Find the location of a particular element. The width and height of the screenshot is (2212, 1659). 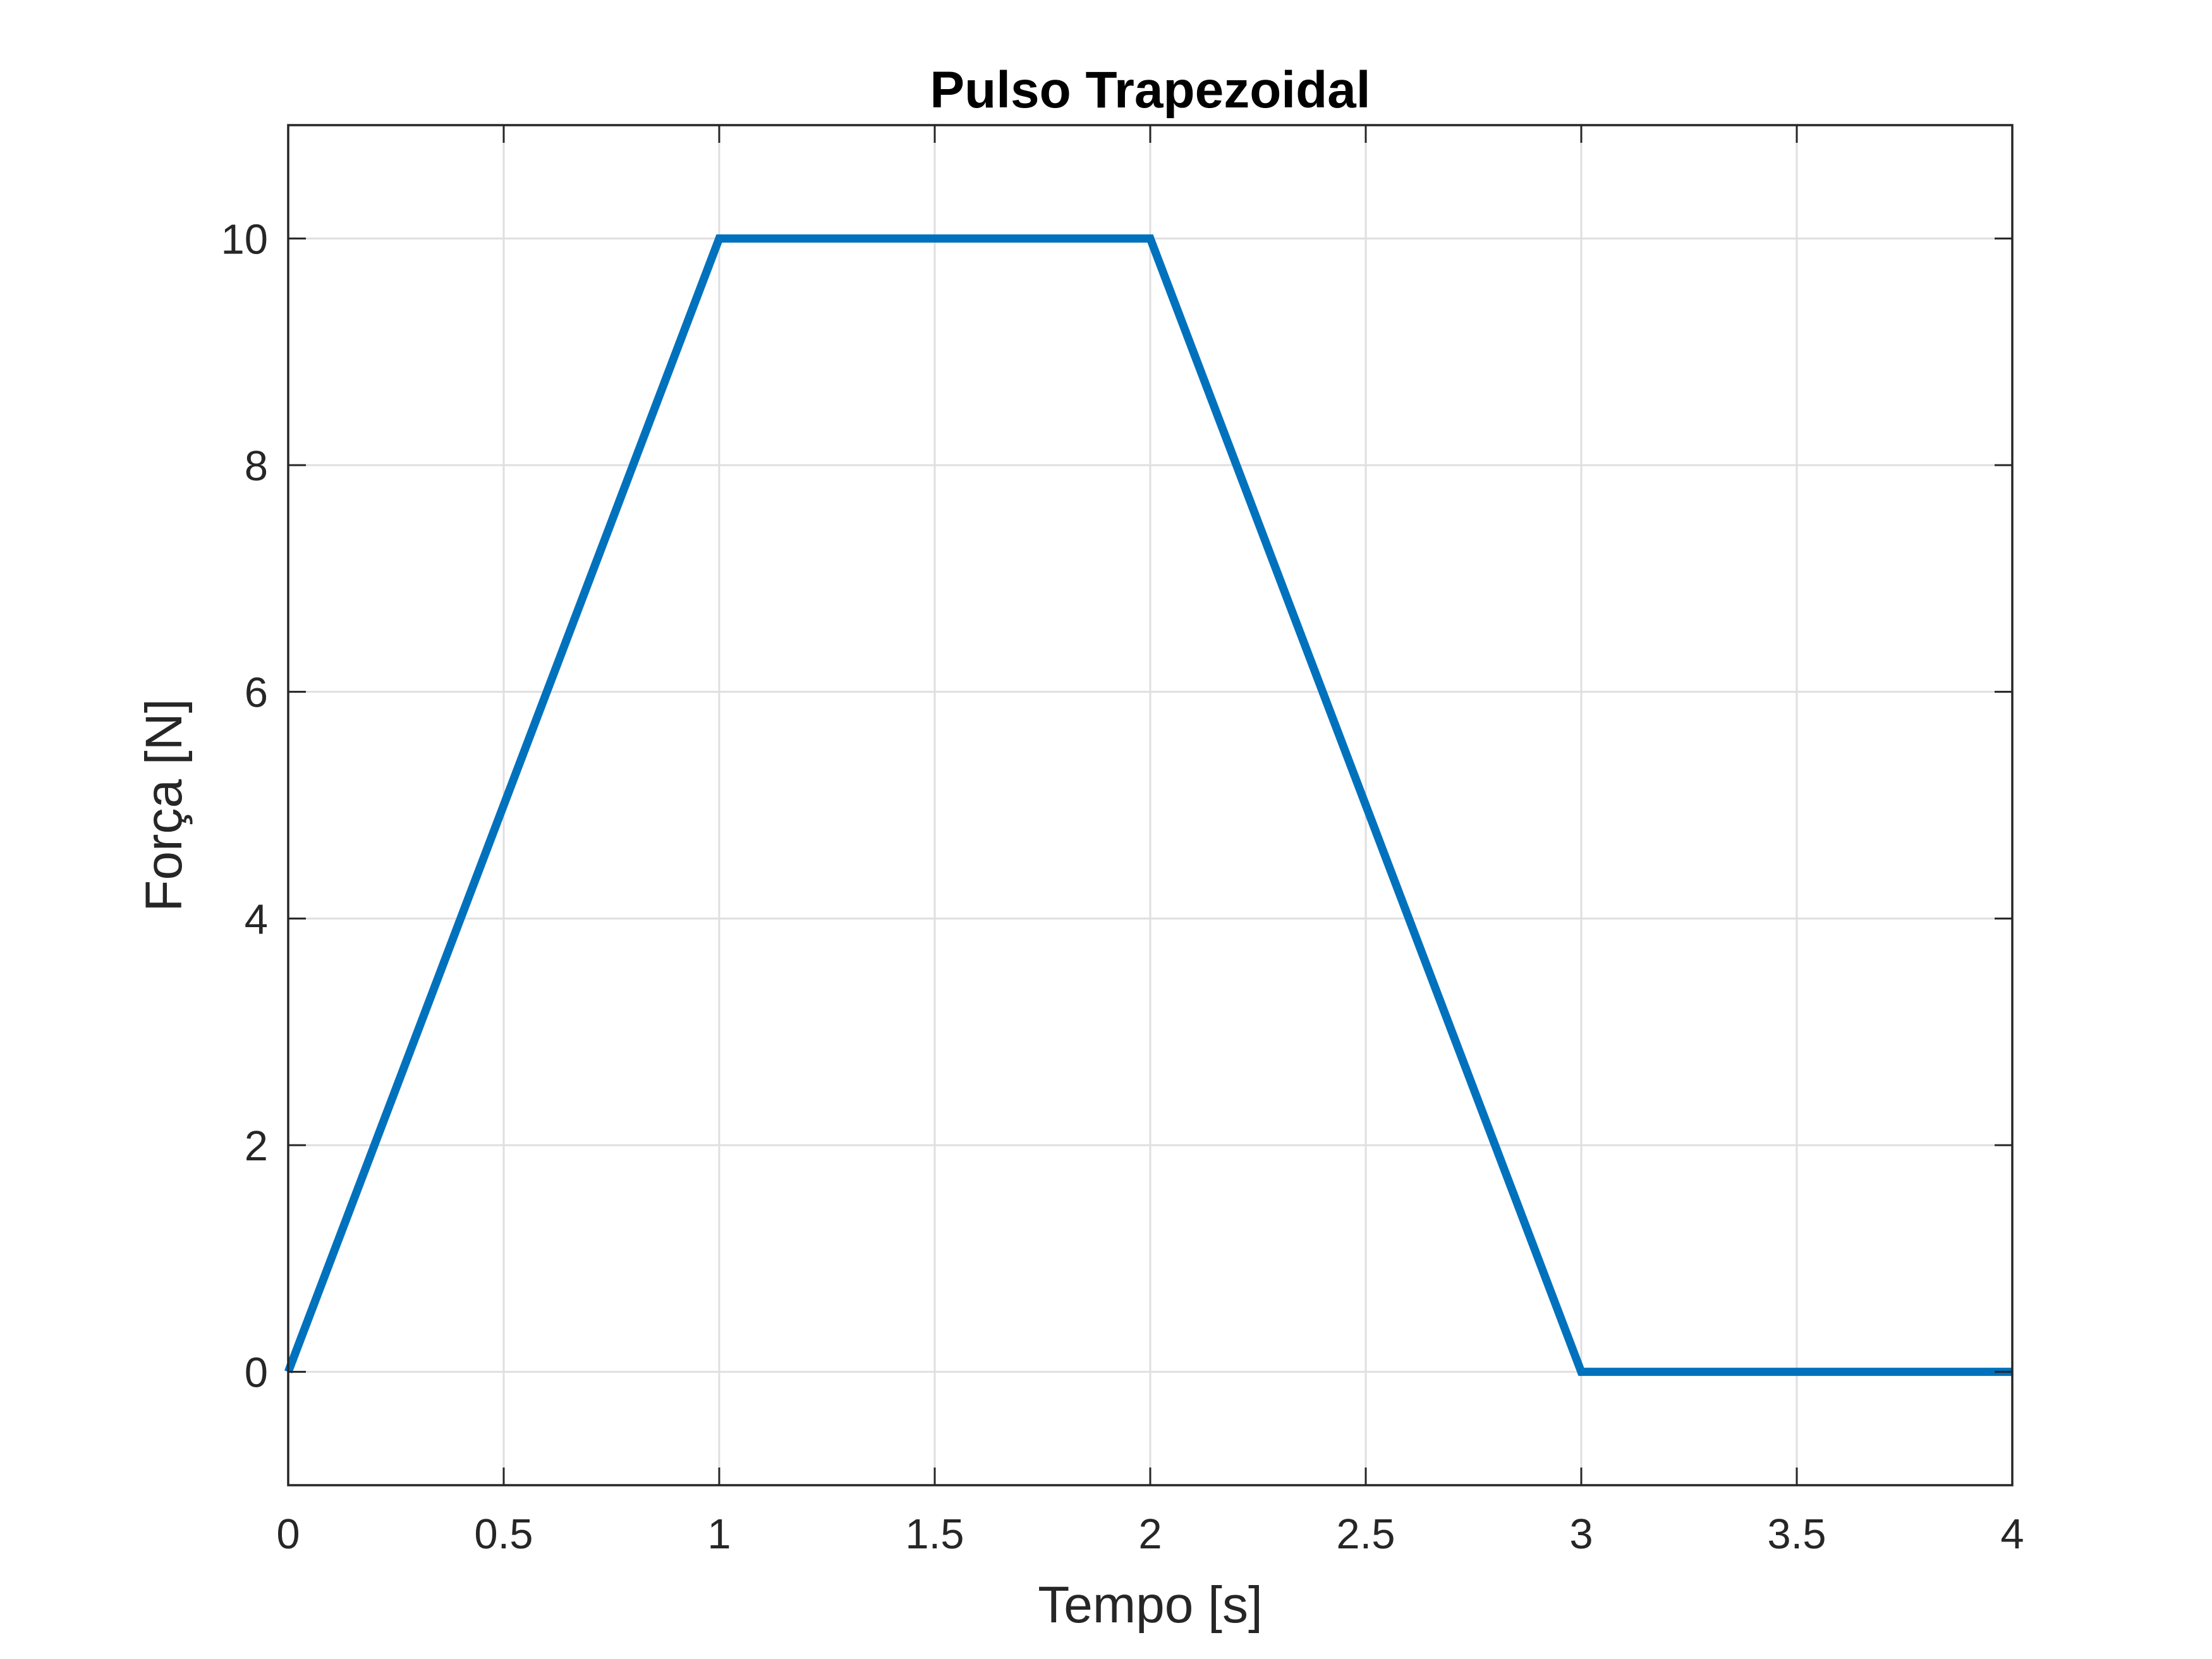

y-tick-label: 8 is located at coordinates (256, 466).